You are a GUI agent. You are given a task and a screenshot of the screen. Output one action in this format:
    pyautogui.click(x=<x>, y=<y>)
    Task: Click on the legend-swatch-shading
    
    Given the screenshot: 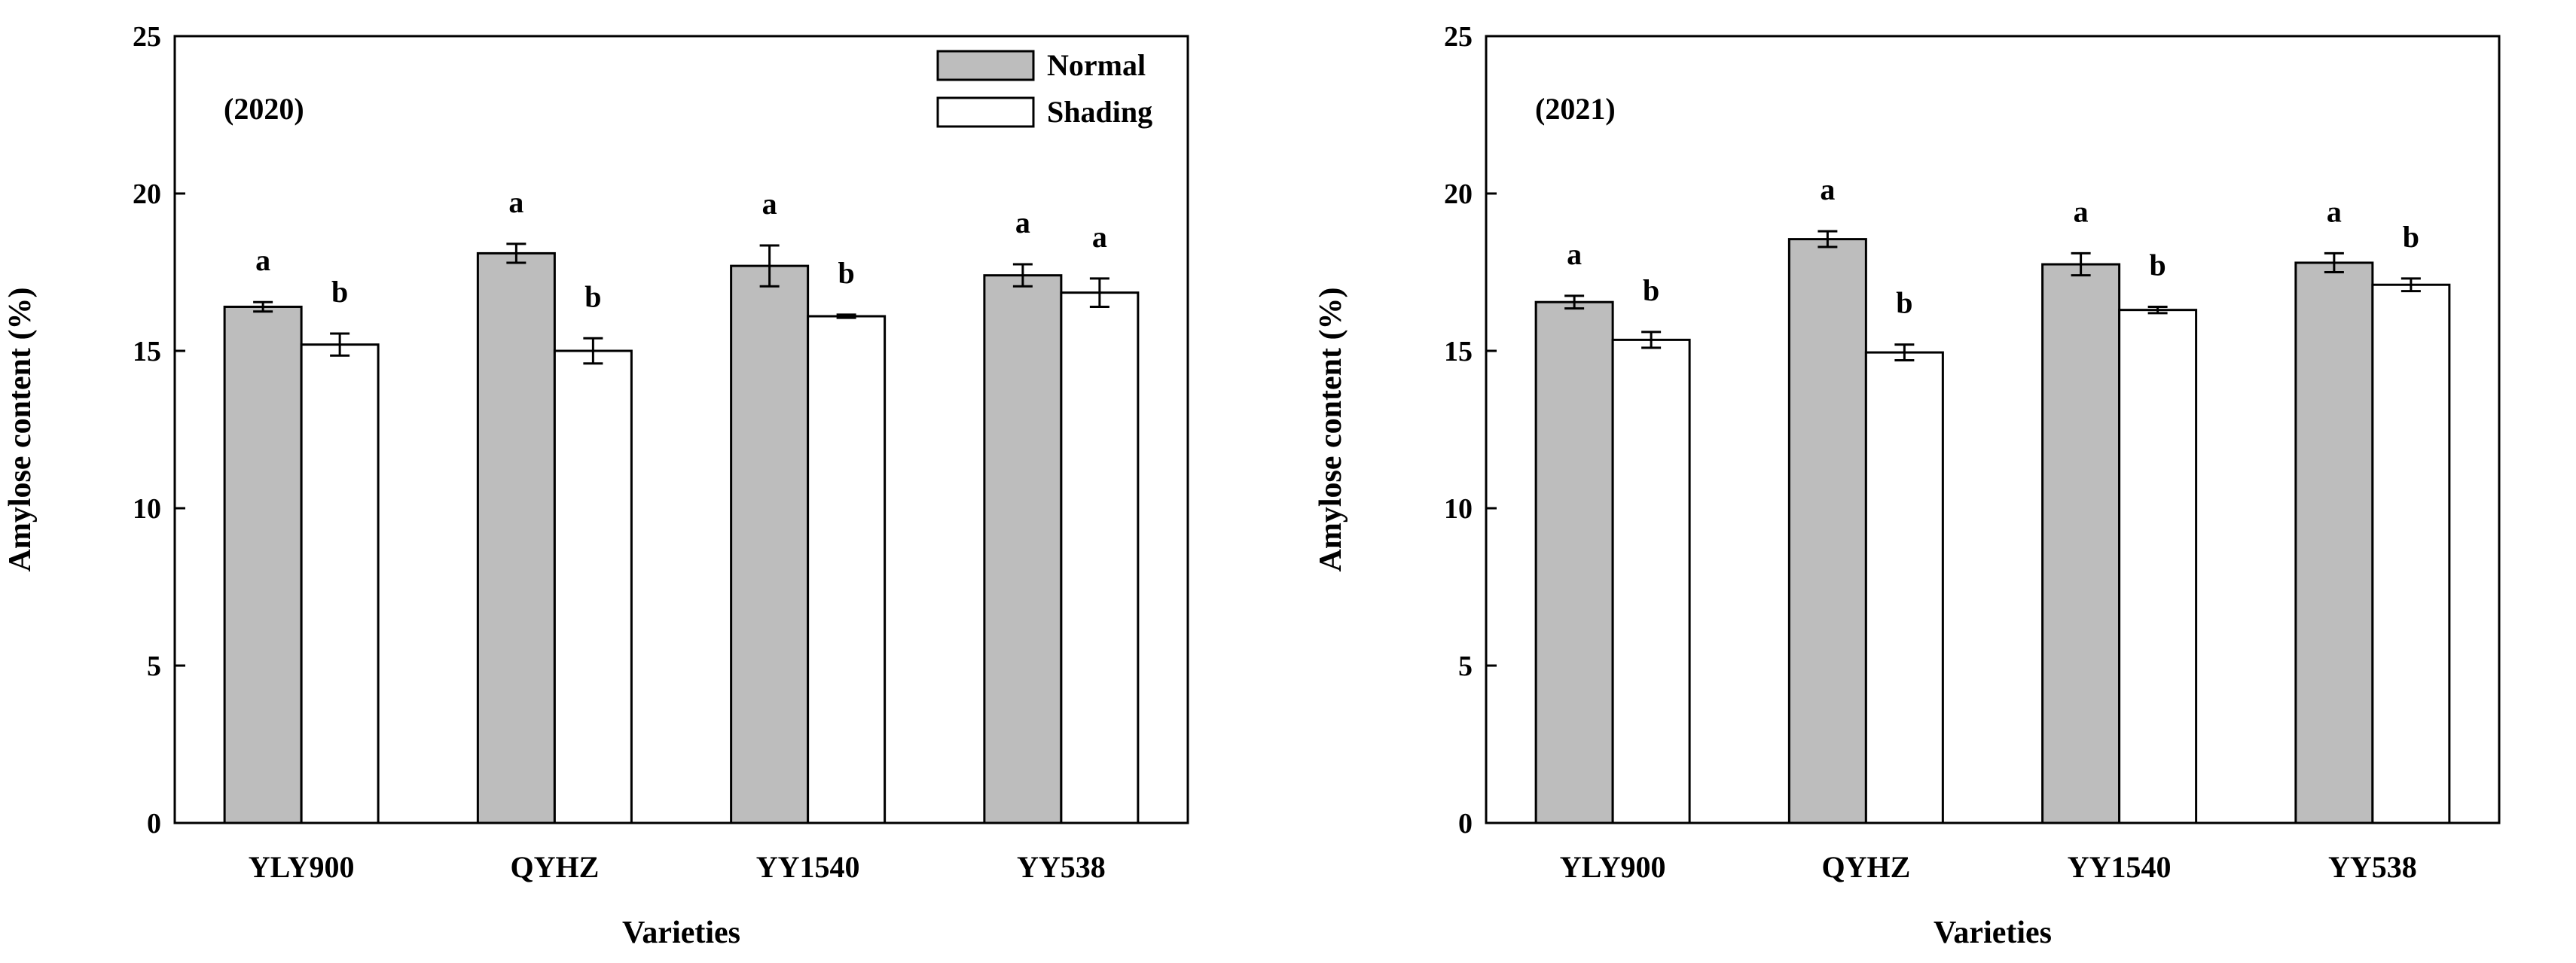 What is the action you would take?
    pyautogui.click(x=986, y=112)
    